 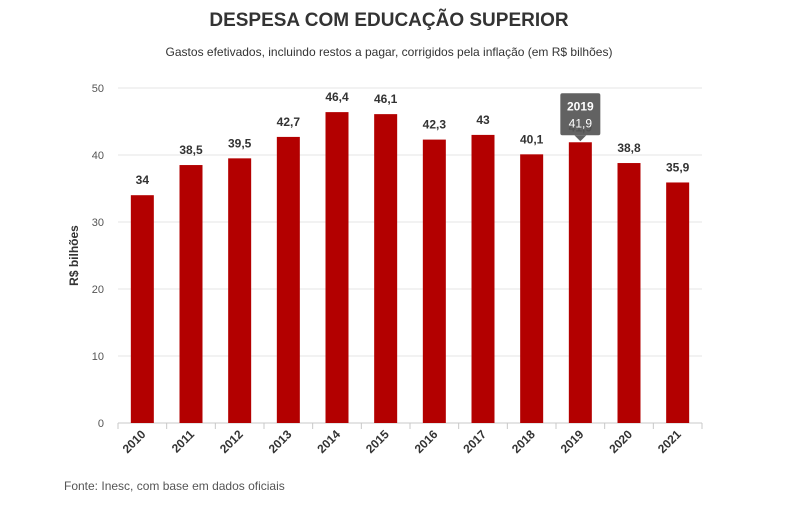 I want to click on tooltip-box, so click(x=580, y=114).